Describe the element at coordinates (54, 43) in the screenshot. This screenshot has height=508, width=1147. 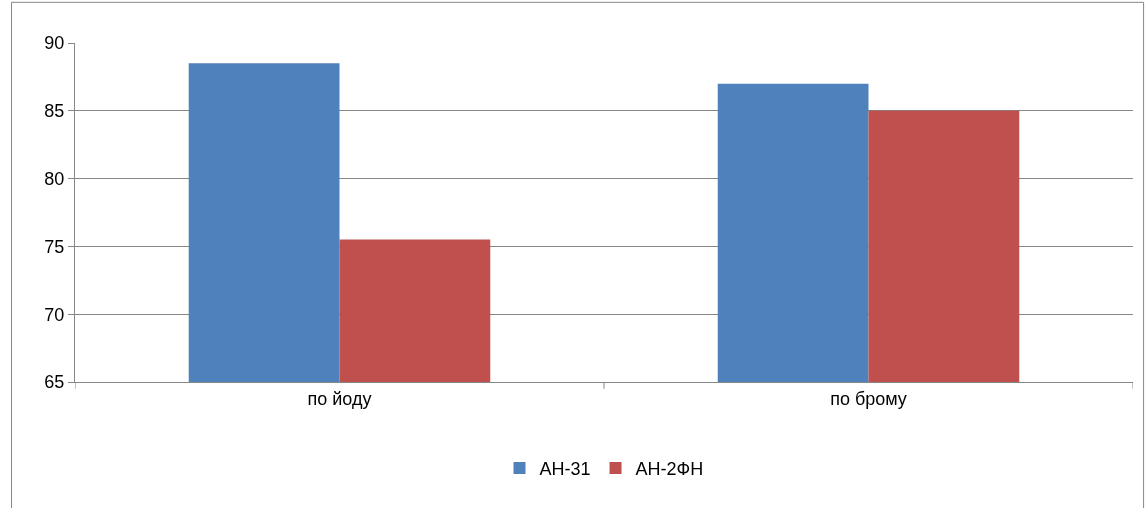
I see `y-tick-label: 90` at that location.